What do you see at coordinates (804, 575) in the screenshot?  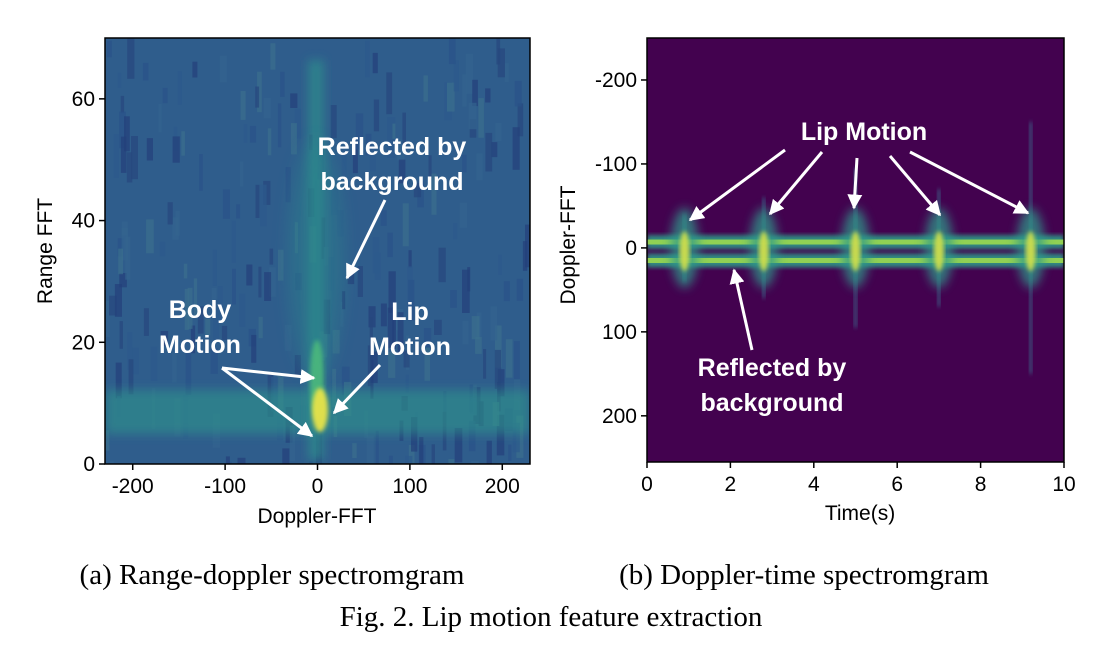 I see `subcaption-b: (b) Doppler-time spectromgram` at bounding box center [804, 575].